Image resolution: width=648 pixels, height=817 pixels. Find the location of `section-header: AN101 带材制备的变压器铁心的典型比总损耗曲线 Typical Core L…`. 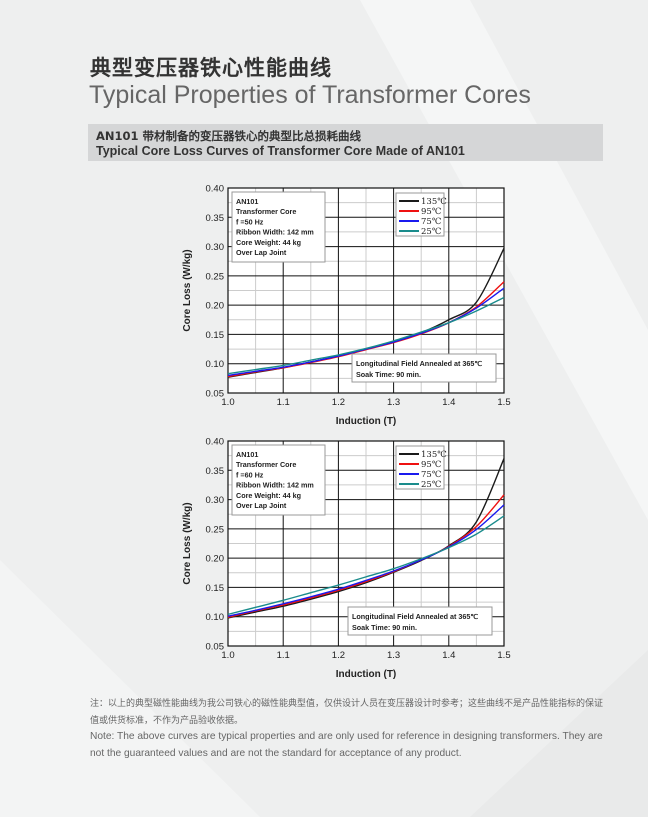

section-header: AN101 带材制备的变压器铁心的典型比总损耗曲线 Typical Core L… is located at coordinates (345, 142).